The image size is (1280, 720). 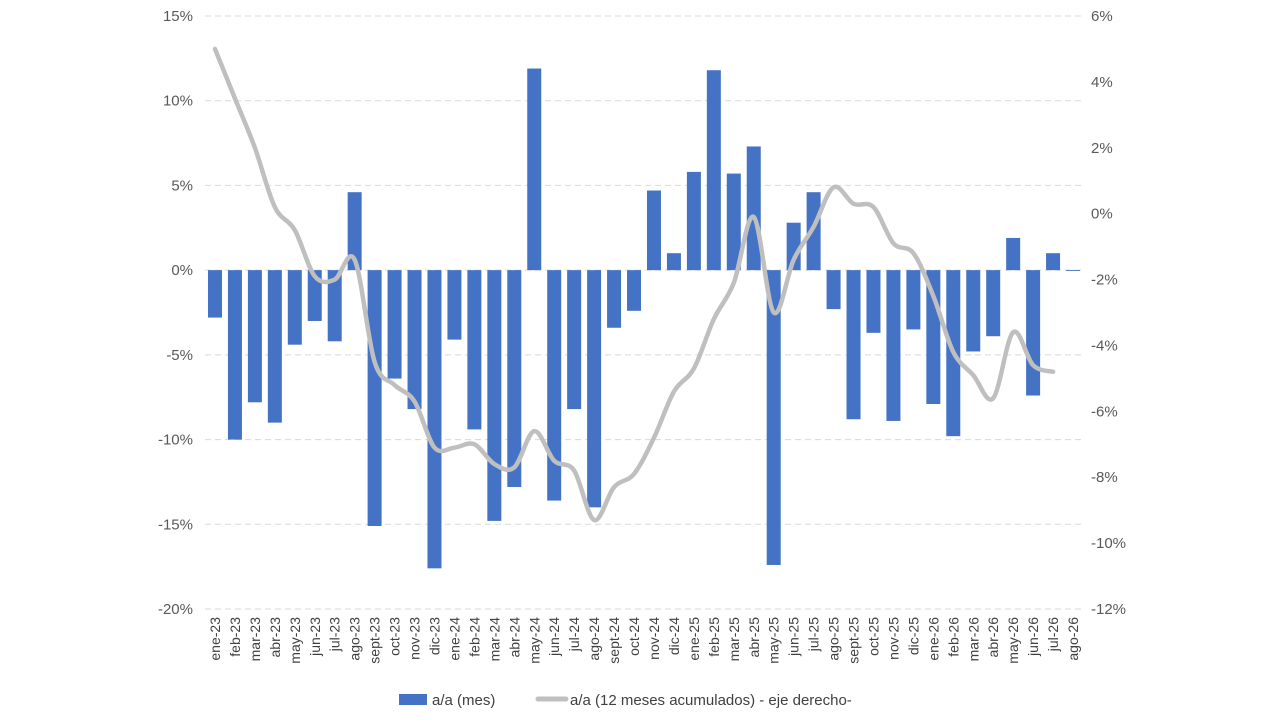 What do you see at coordinates (395, 636) in the screenshot?
I see `x-tick-oct-23: oct-23` at bounding box center [395, 636].